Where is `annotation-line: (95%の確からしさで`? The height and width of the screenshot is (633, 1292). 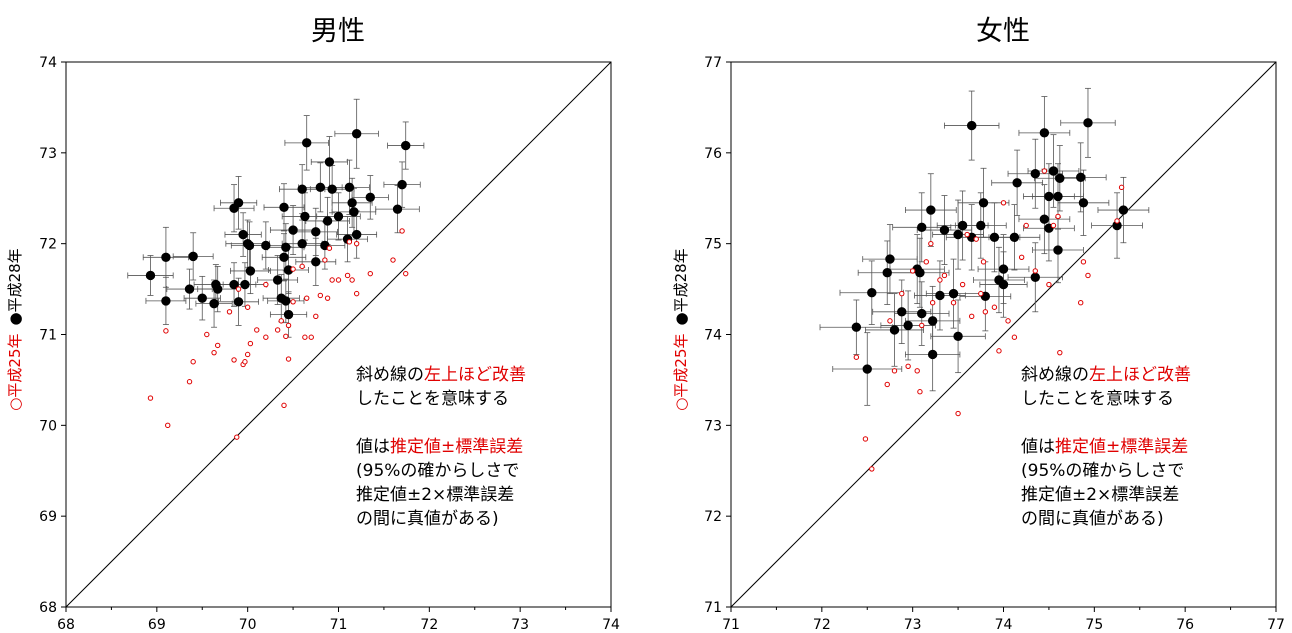 annotation-line: (95%の確からしさで is located at coordinates (1102, 471).